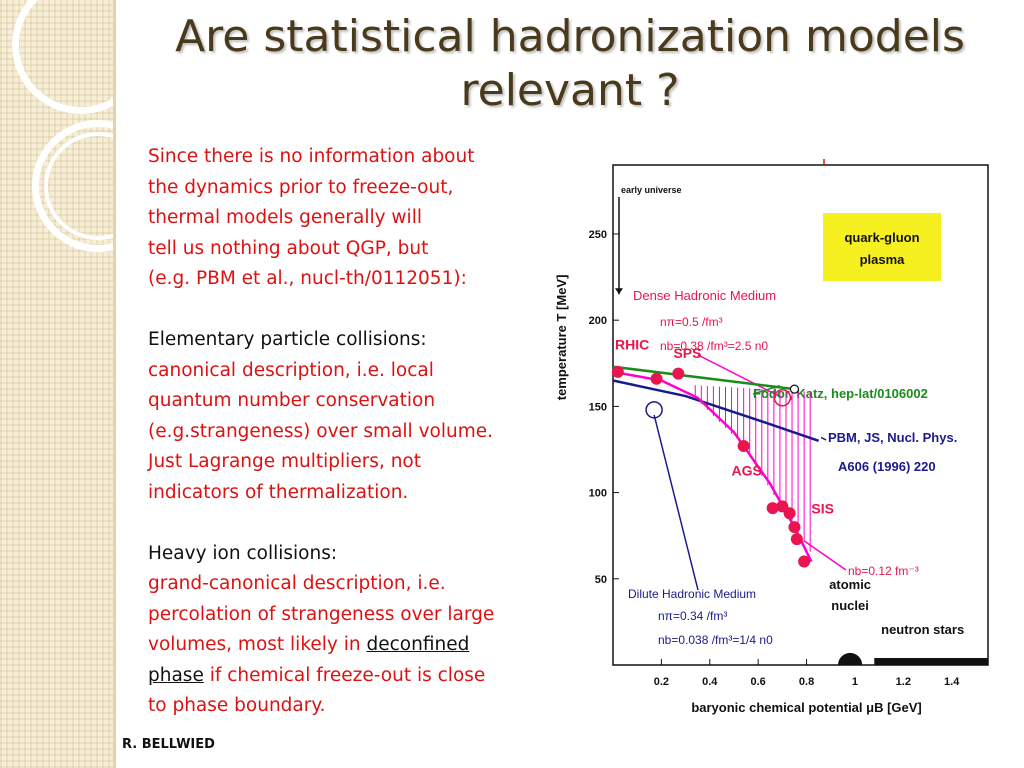  What do you see at coordinates (855, 682) in the screenshot?
I see `x-tick-label: 1` at bounding box center [855, 682].